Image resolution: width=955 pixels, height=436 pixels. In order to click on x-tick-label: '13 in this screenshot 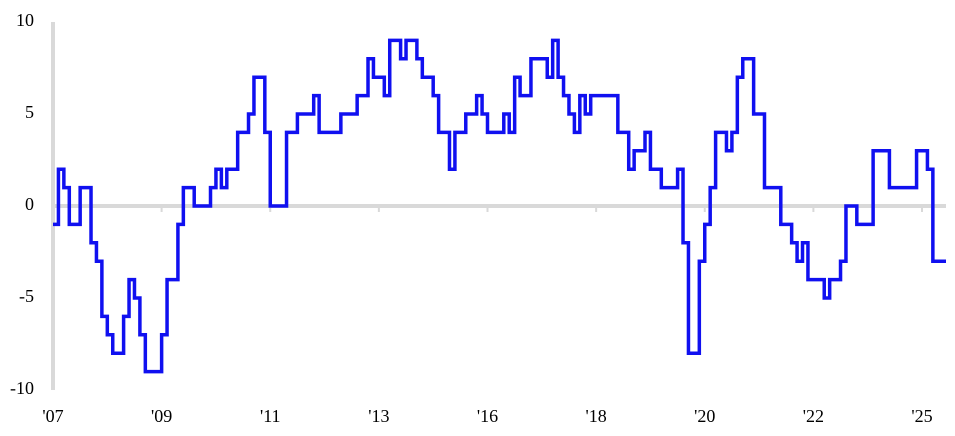, I will do `click(378, 416)`.